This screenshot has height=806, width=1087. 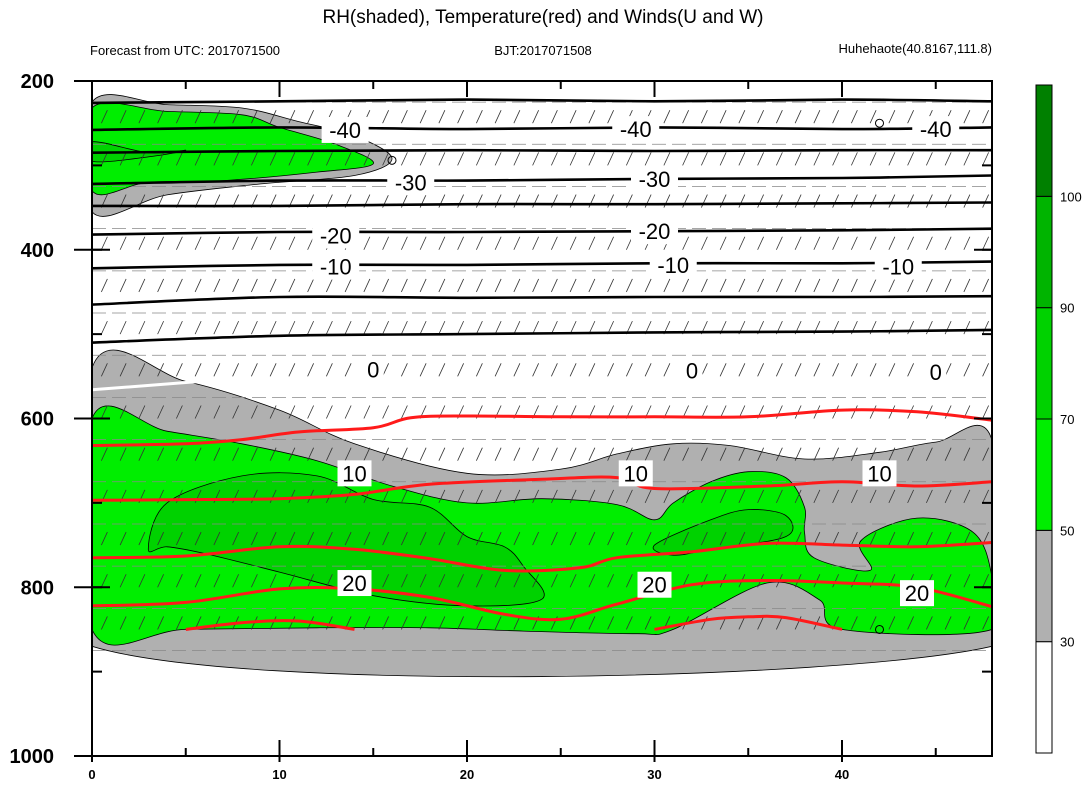 What do you see at coordinates (898, 267) in the screenshot?
I see `contour-label-9: -10` at bounding box center [898, 267].